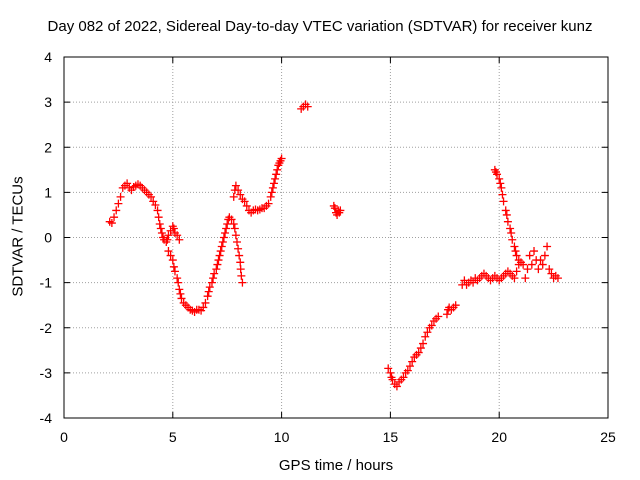 This screenshot has height=480, width=640. What do you see at coordinates (48, 238) in the screenshot?
I see `y-tick-label: 0` at bounding box center [48, 238].